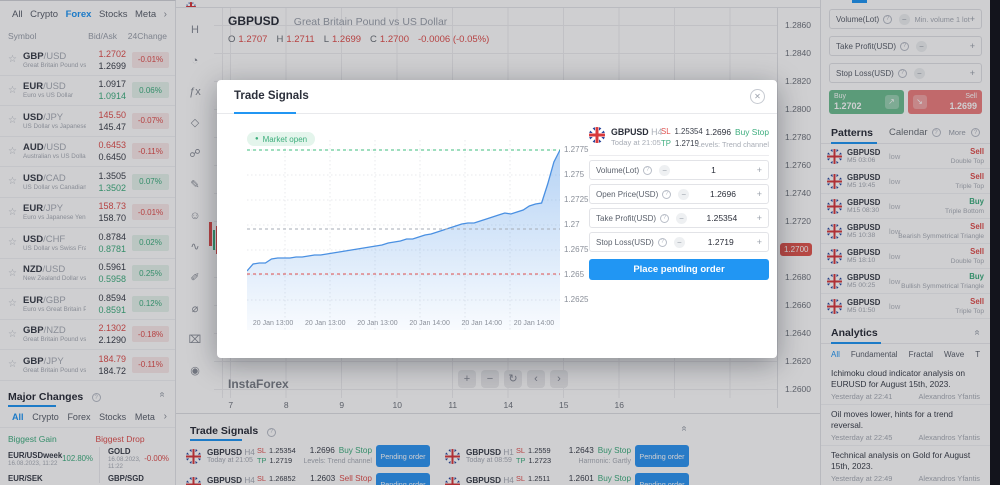 The width and height of the screenshot is (1000, 485). What do you see at coordinates (17, 14) in the screenshot?
I see `tab-all: All` at bounding box center [17, 14].